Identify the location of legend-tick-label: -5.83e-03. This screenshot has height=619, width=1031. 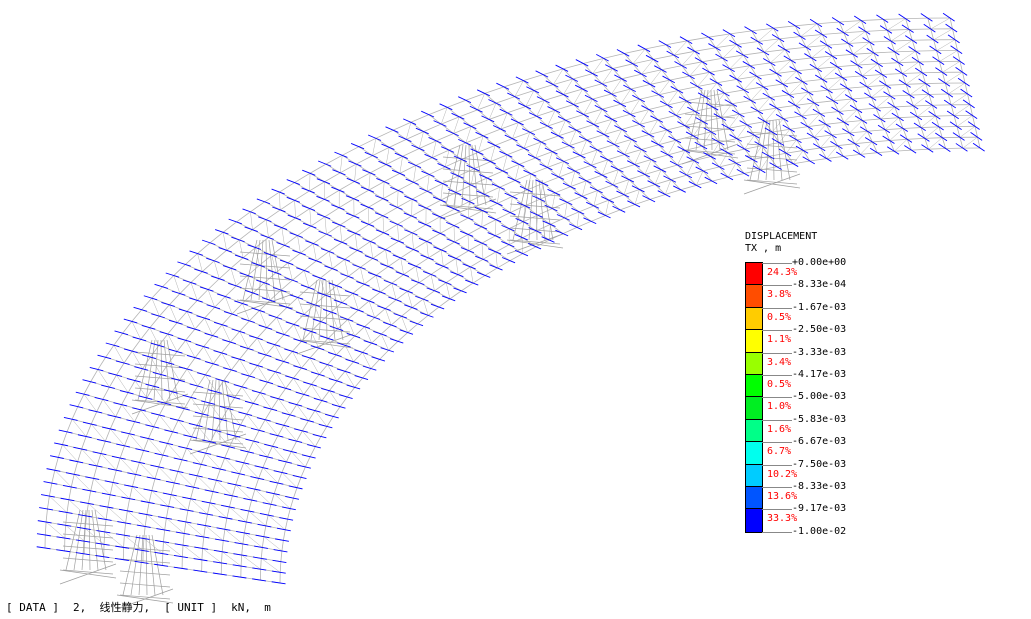
(819, 419).